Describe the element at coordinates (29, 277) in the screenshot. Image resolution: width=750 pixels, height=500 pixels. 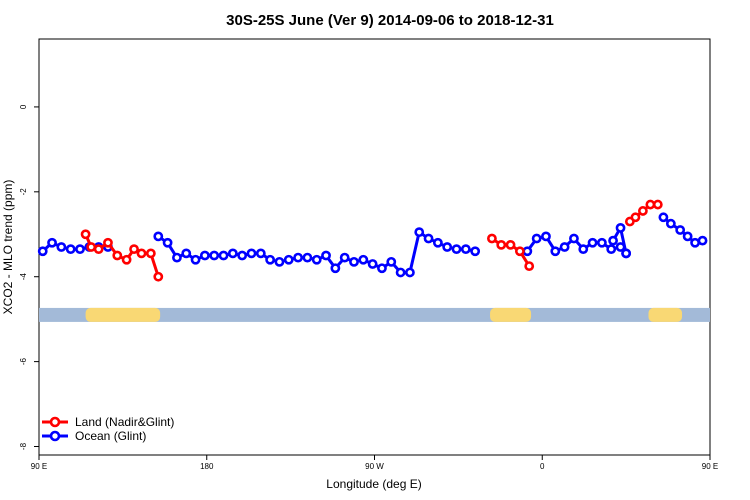
I see `y-axis-ticks: 0 -2 -4 -6 -8` at that location.